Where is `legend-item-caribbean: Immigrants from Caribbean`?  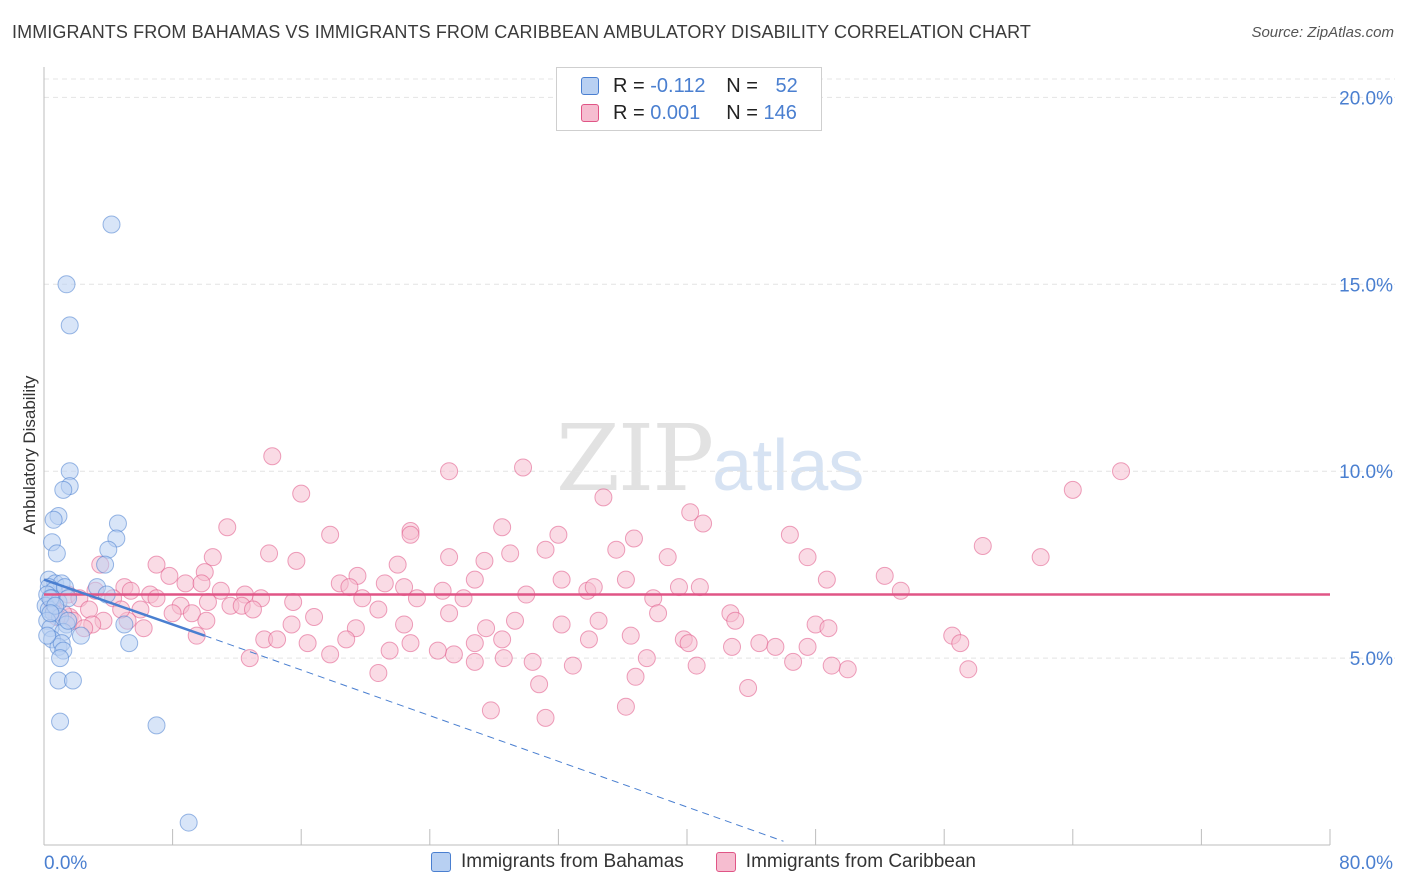 legend-item-caribbean: Immigrants from Caribbean is located at coordinates (845, 862).